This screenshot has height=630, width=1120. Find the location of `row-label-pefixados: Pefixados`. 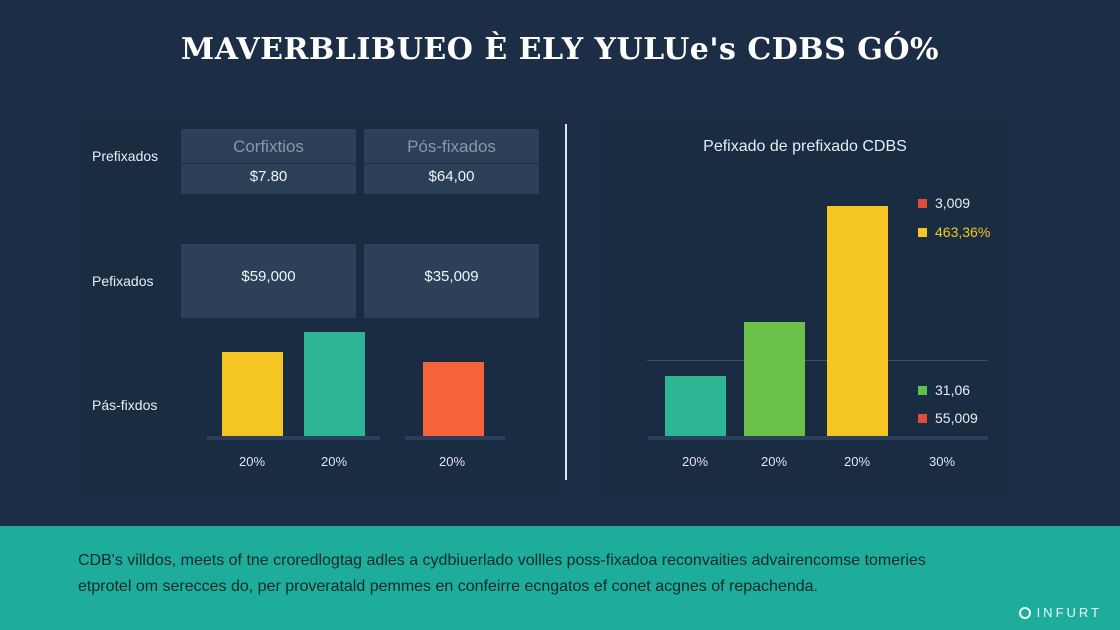

row-label-pefixados: Pefixados is located at coordinates (123, 281).